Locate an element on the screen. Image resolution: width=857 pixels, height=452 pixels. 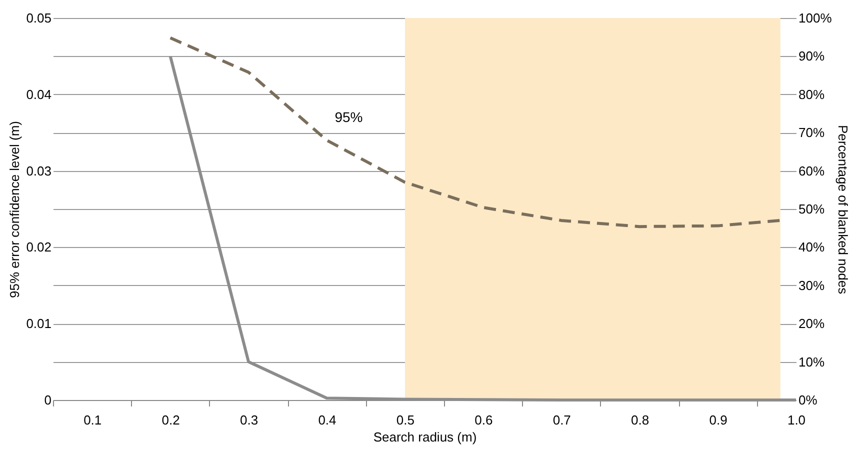
x-tick-label: 0.3 is located at coordinates (249, 420).